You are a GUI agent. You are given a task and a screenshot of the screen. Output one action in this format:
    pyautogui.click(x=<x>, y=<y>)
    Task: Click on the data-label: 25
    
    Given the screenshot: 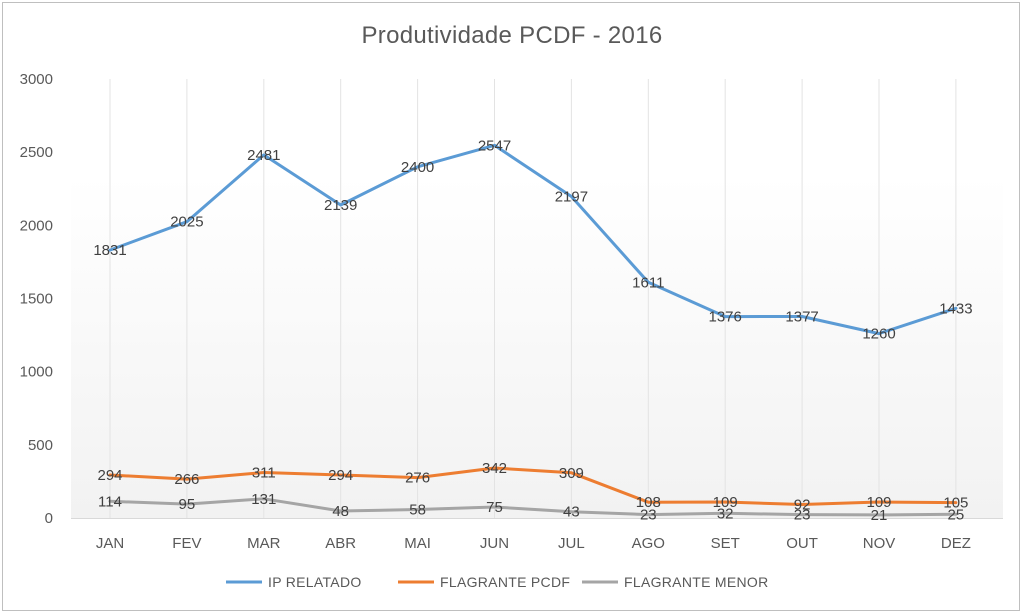 What is the action you would take?
    pyautogui.click(x=956, y=514)
    